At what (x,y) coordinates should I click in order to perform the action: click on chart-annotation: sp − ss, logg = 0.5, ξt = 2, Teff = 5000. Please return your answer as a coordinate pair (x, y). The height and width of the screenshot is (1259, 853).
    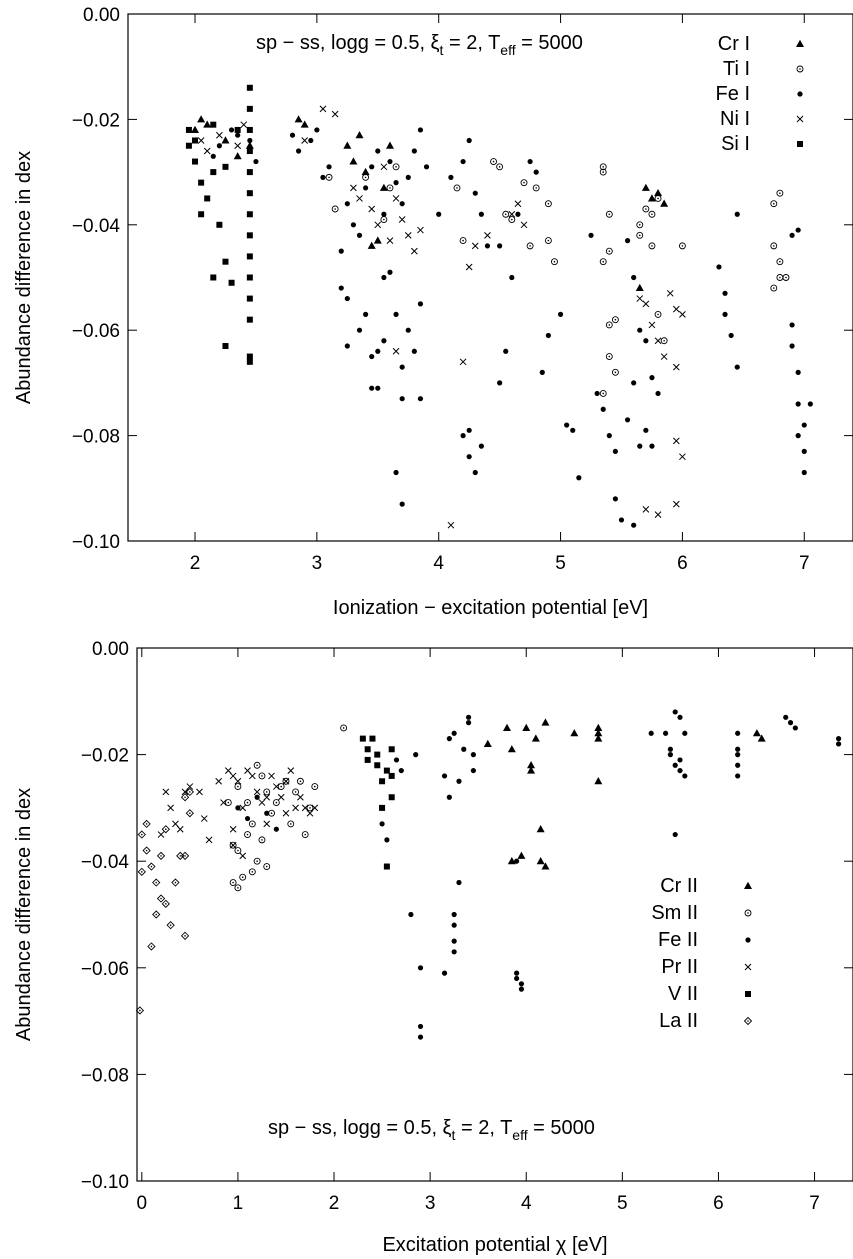
    Looking at the image, I should click on (431, 1130).